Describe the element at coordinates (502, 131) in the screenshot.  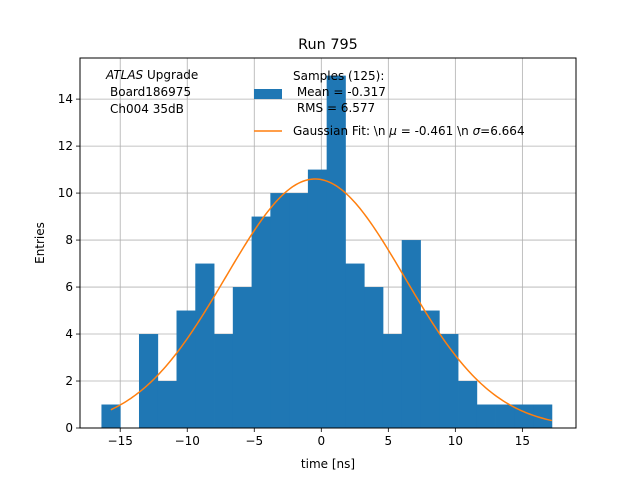
I see `legend-sigma-value: =6.664` at that location.